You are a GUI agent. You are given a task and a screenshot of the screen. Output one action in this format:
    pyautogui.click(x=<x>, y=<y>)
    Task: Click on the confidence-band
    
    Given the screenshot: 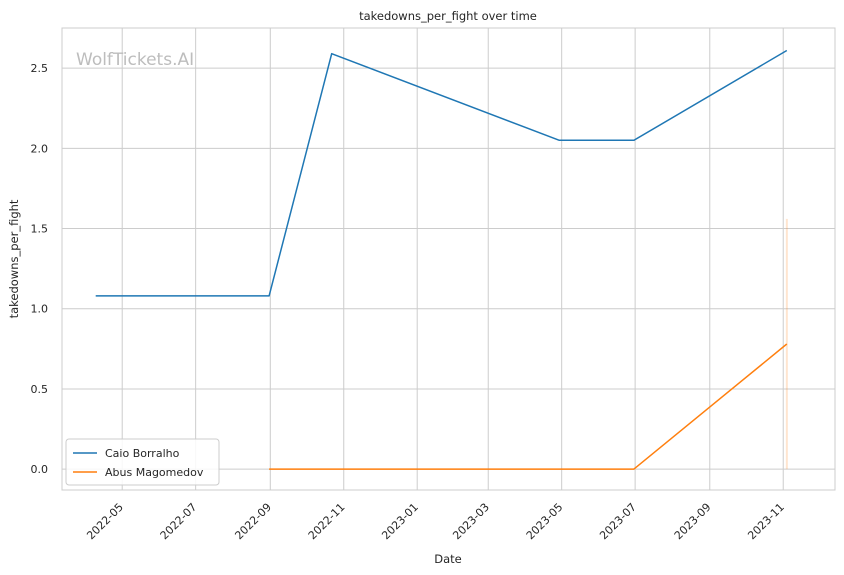 What is the action you would take?
    pyautogui.click(x=786, y=344)
    